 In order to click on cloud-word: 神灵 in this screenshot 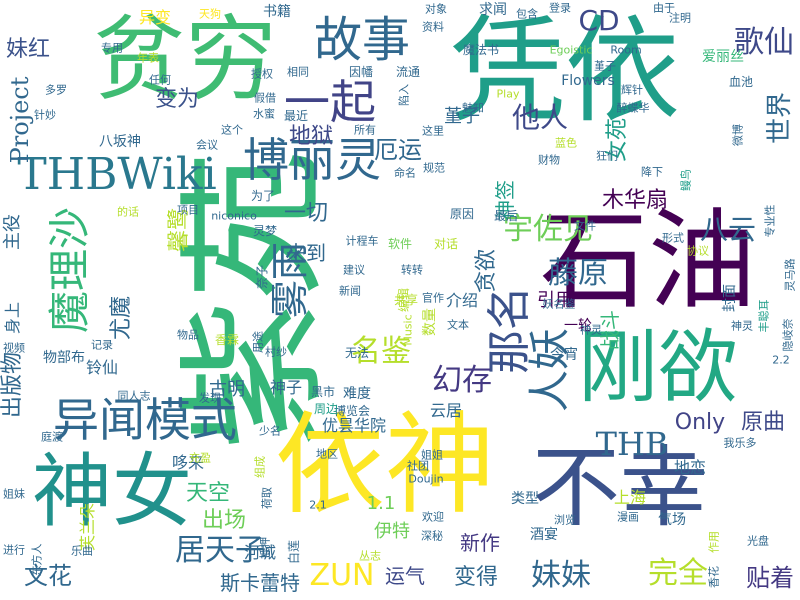, I will do `click(742, 326)`.